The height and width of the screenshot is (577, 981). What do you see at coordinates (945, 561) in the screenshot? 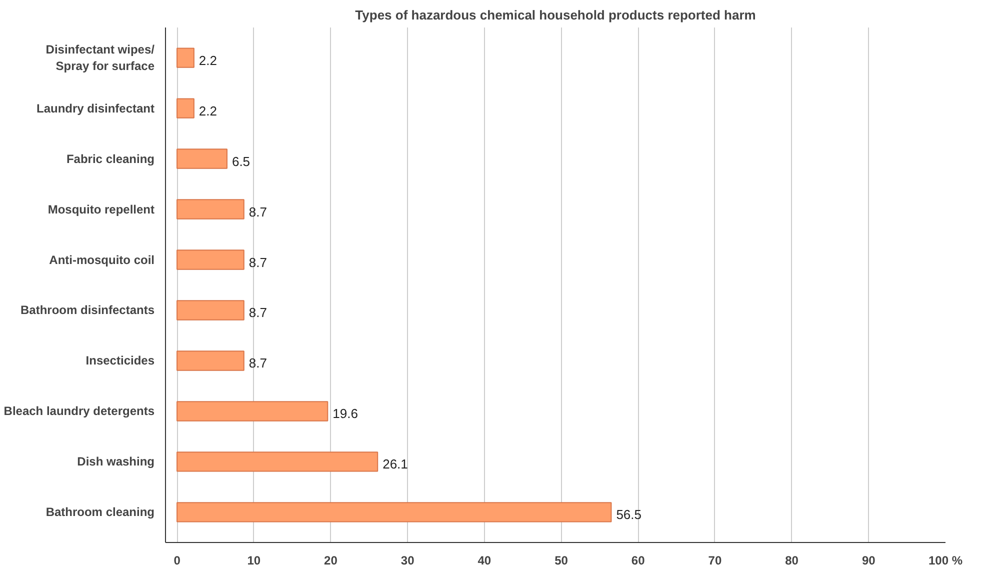
I see `x-tick-label: 100 %` at bounding box center [945, 561].